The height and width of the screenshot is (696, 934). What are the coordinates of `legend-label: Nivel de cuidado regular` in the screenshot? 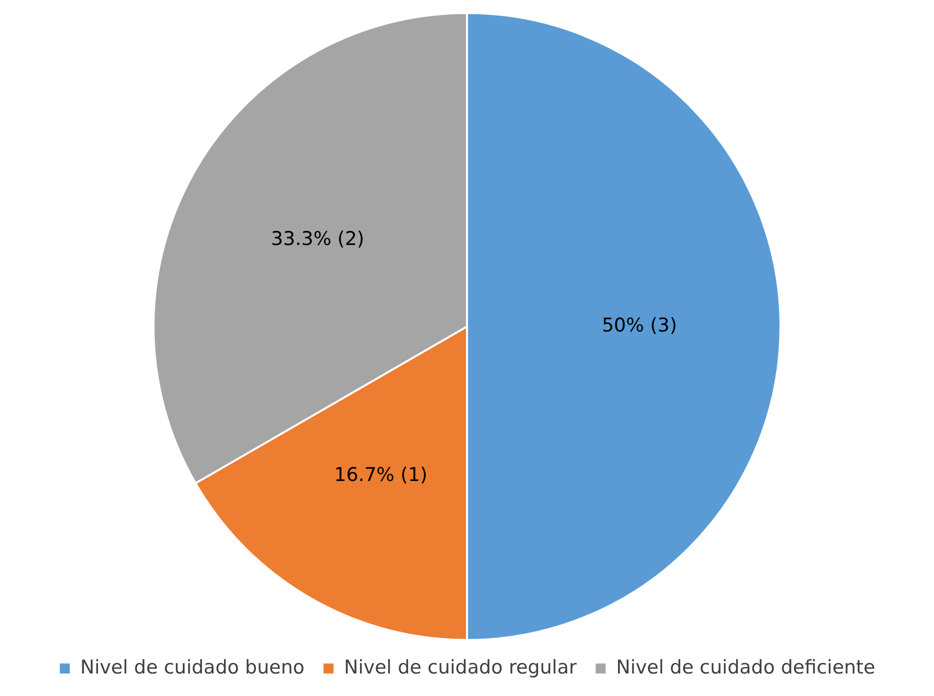 It's located at (460, 667).